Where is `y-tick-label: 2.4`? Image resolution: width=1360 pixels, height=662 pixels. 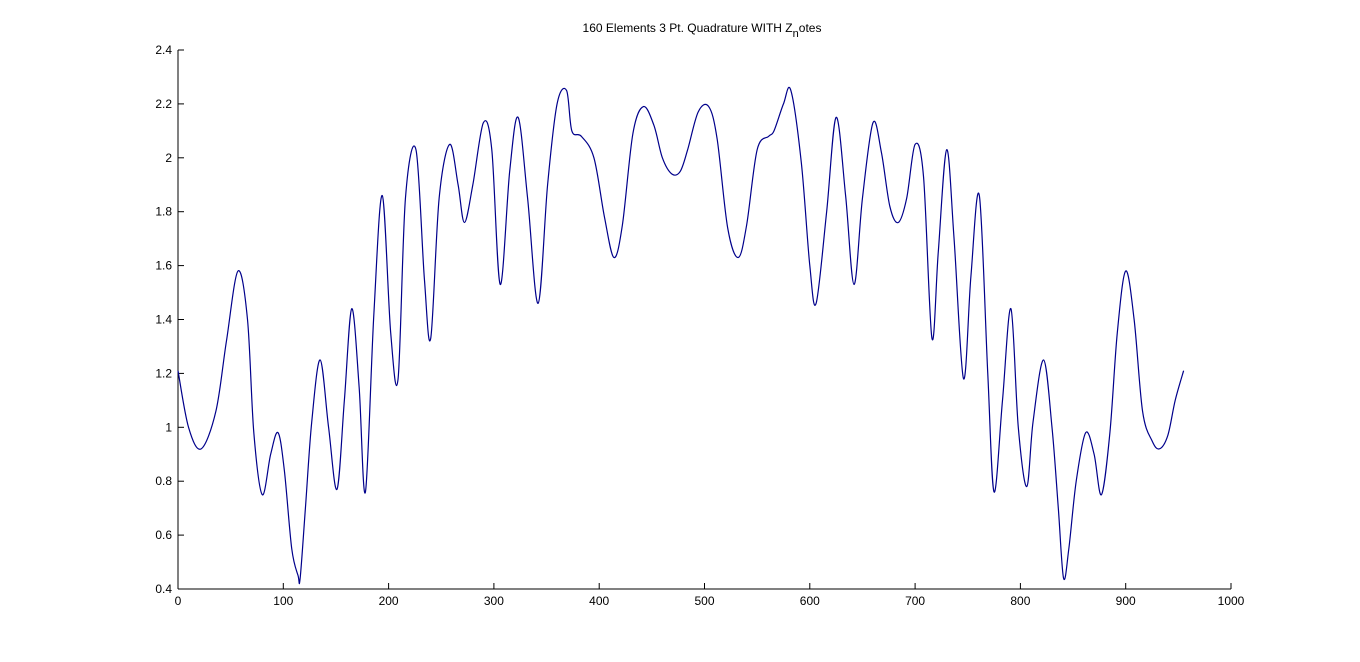
y-tick-label: 2.4 is located at coordinates (163, 50).